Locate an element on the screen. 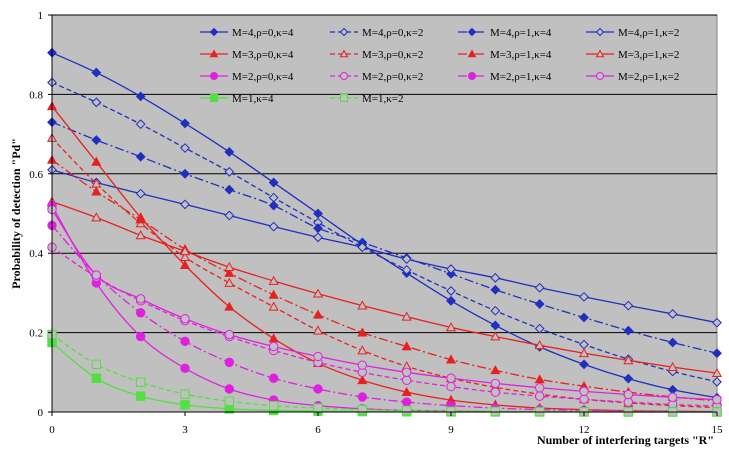  y-axis-label: Probability of detection "Pd" is located at coordinates (16, 213).